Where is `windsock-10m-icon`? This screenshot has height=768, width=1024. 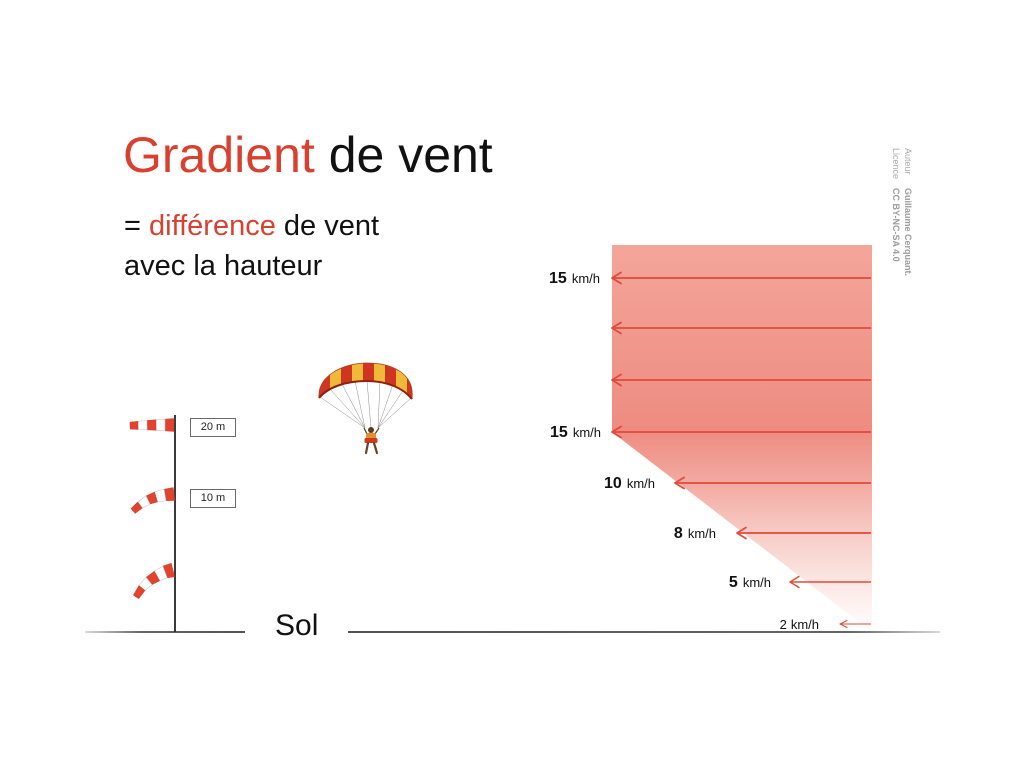 windsock-10m-icon is located at coordinates (152, 500).